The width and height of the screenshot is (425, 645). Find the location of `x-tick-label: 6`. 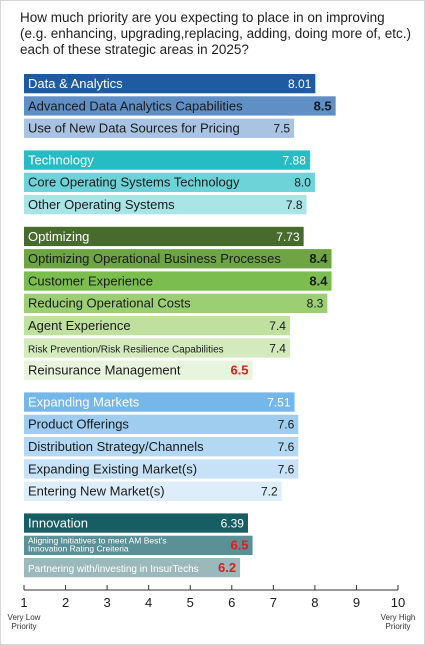

x-tick-label: 6 is located at coordinates (231, 602).